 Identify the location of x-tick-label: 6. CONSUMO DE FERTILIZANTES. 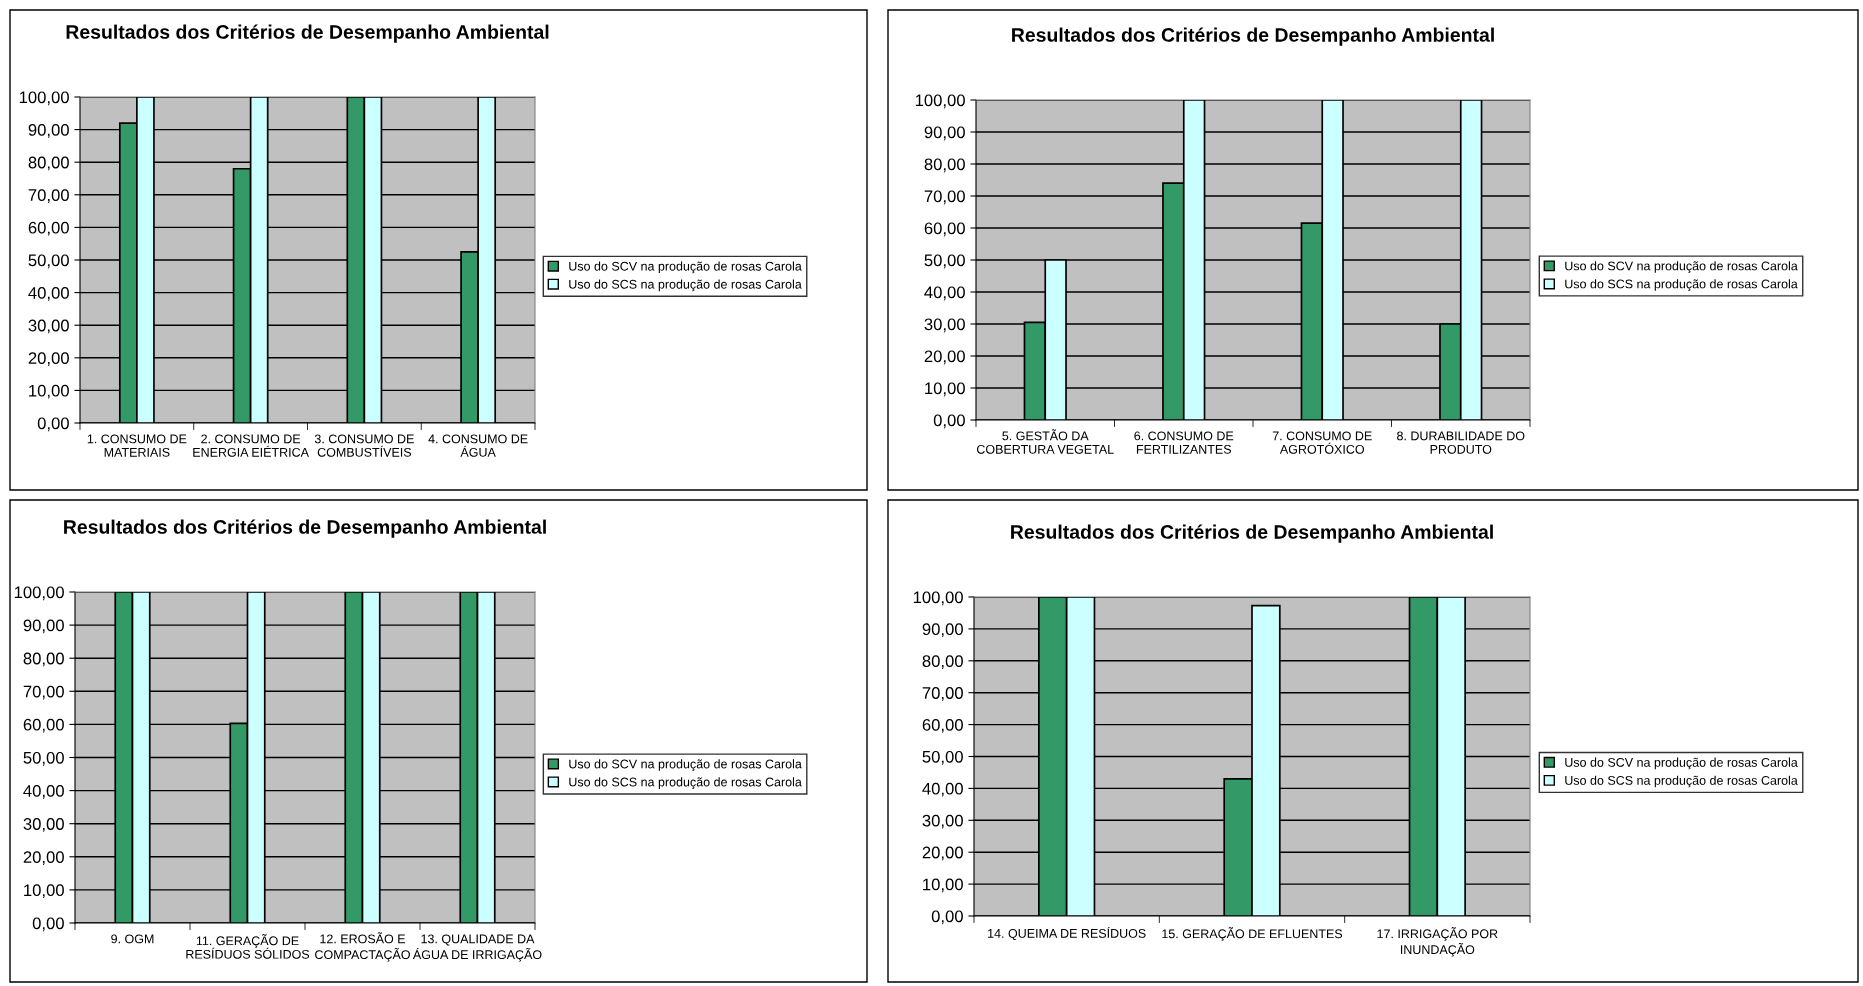
(1184, 442).